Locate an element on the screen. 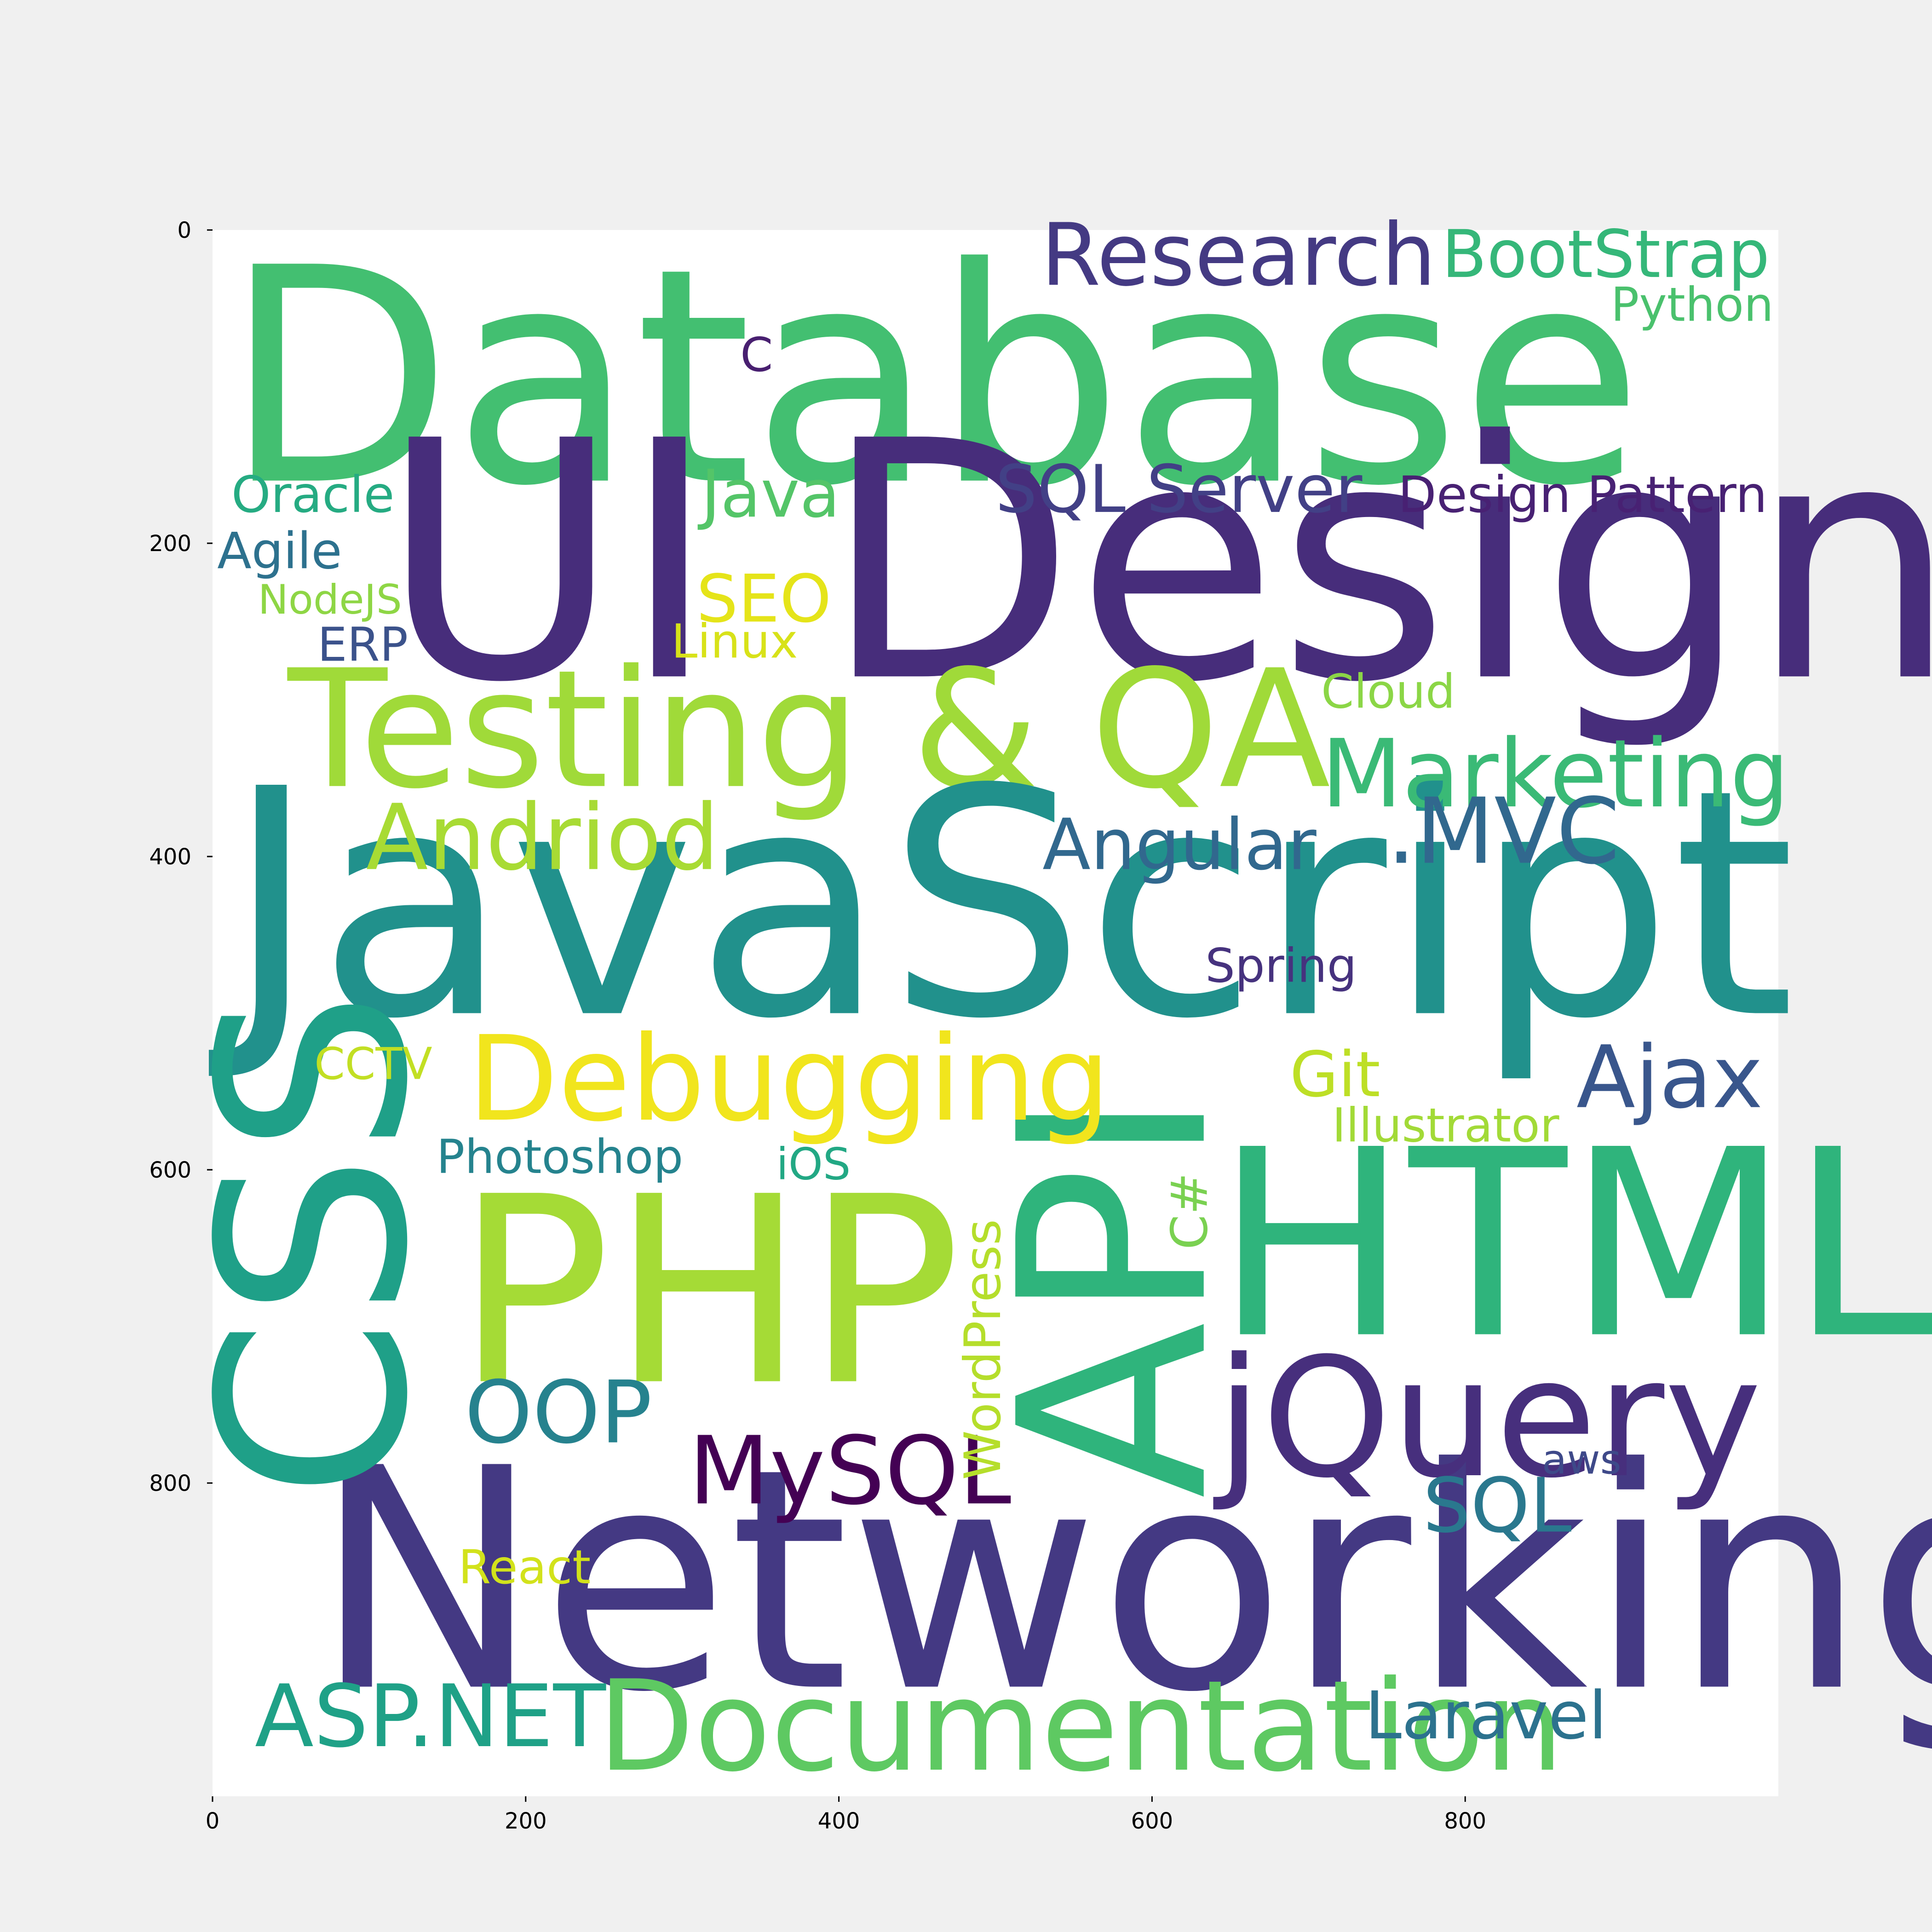 This screenshot has width=1932, height=1932. x-axis-ticks: 0 200 400 600 800 is located at coordinates (846, 1815).